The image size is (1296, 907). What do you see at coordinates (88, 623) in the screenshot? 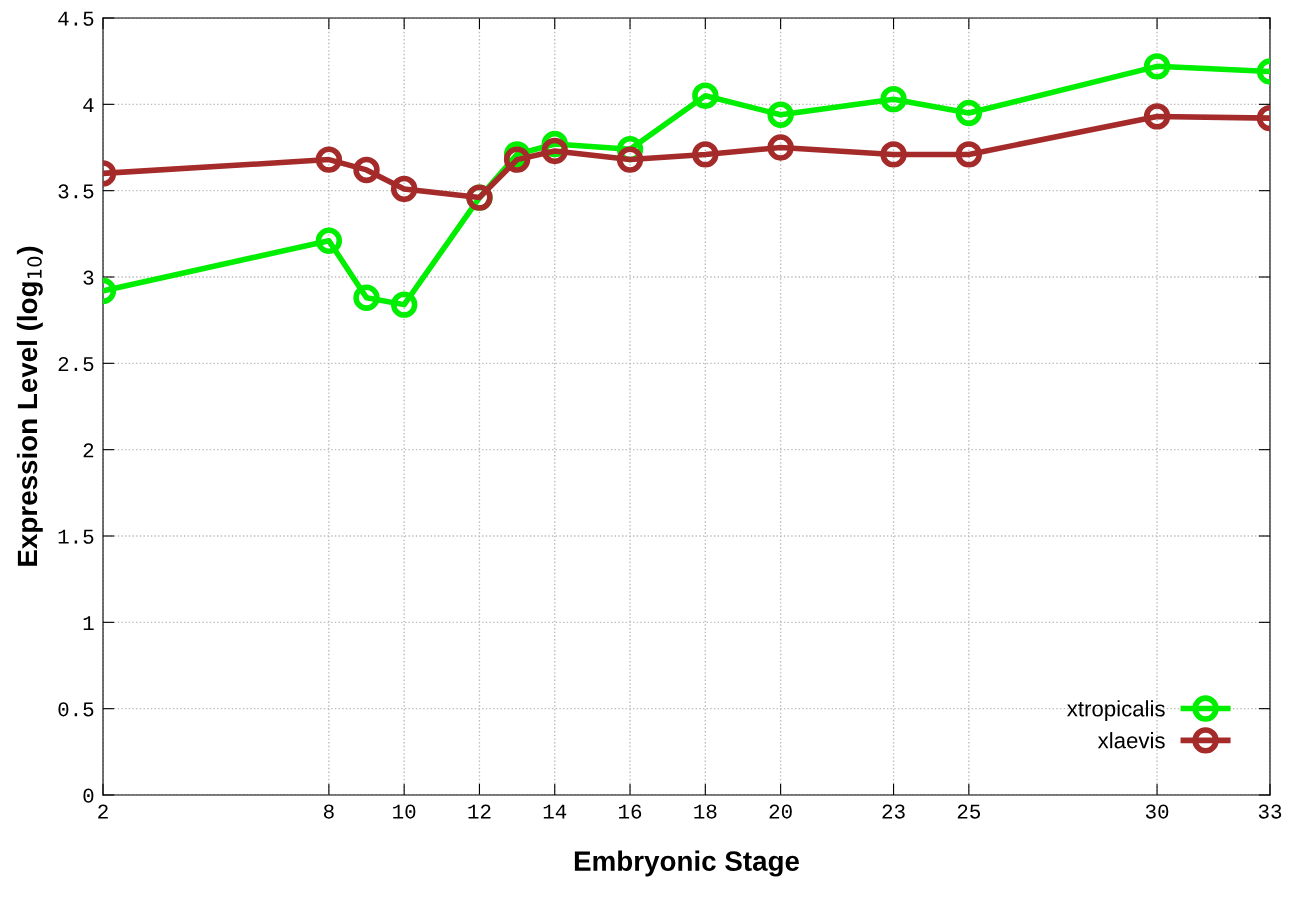
I see `y-tick-label: 1` at bounding box center [88, 623].